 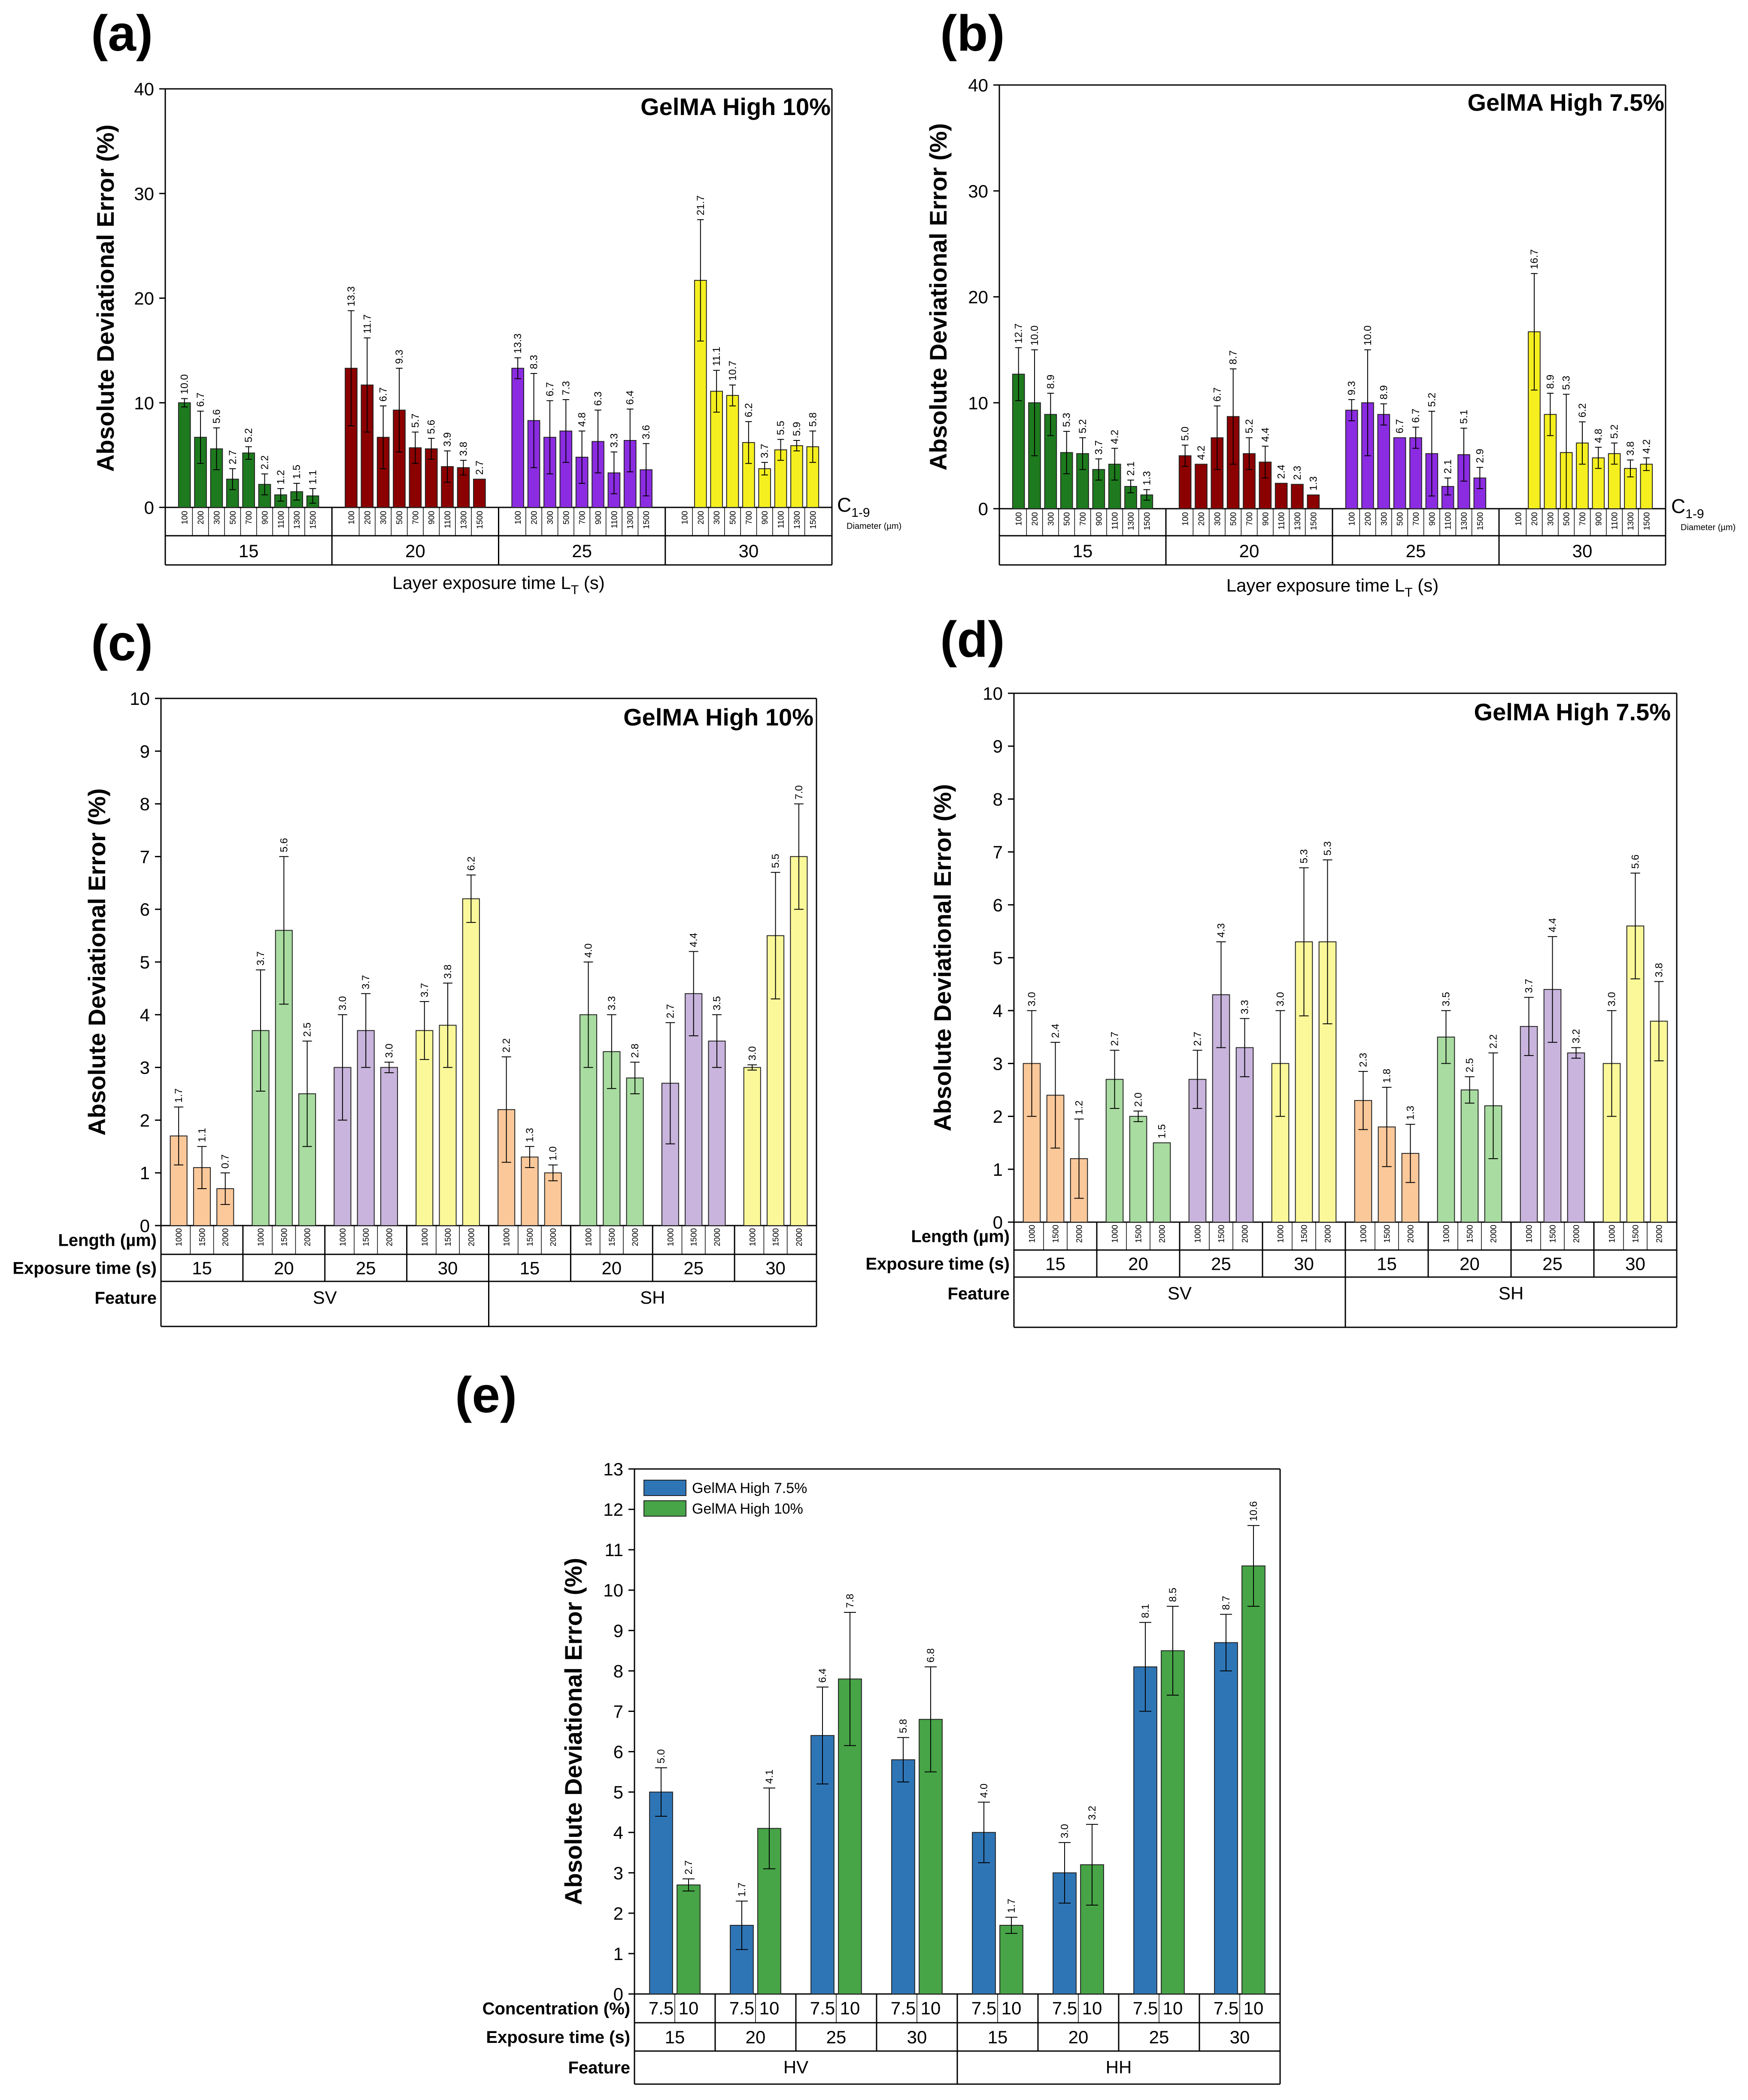 What do you see at coordinates (613, 1509) in the screenshot?
I see `y-tick-label: 12` at bounding box center [613, 1509].